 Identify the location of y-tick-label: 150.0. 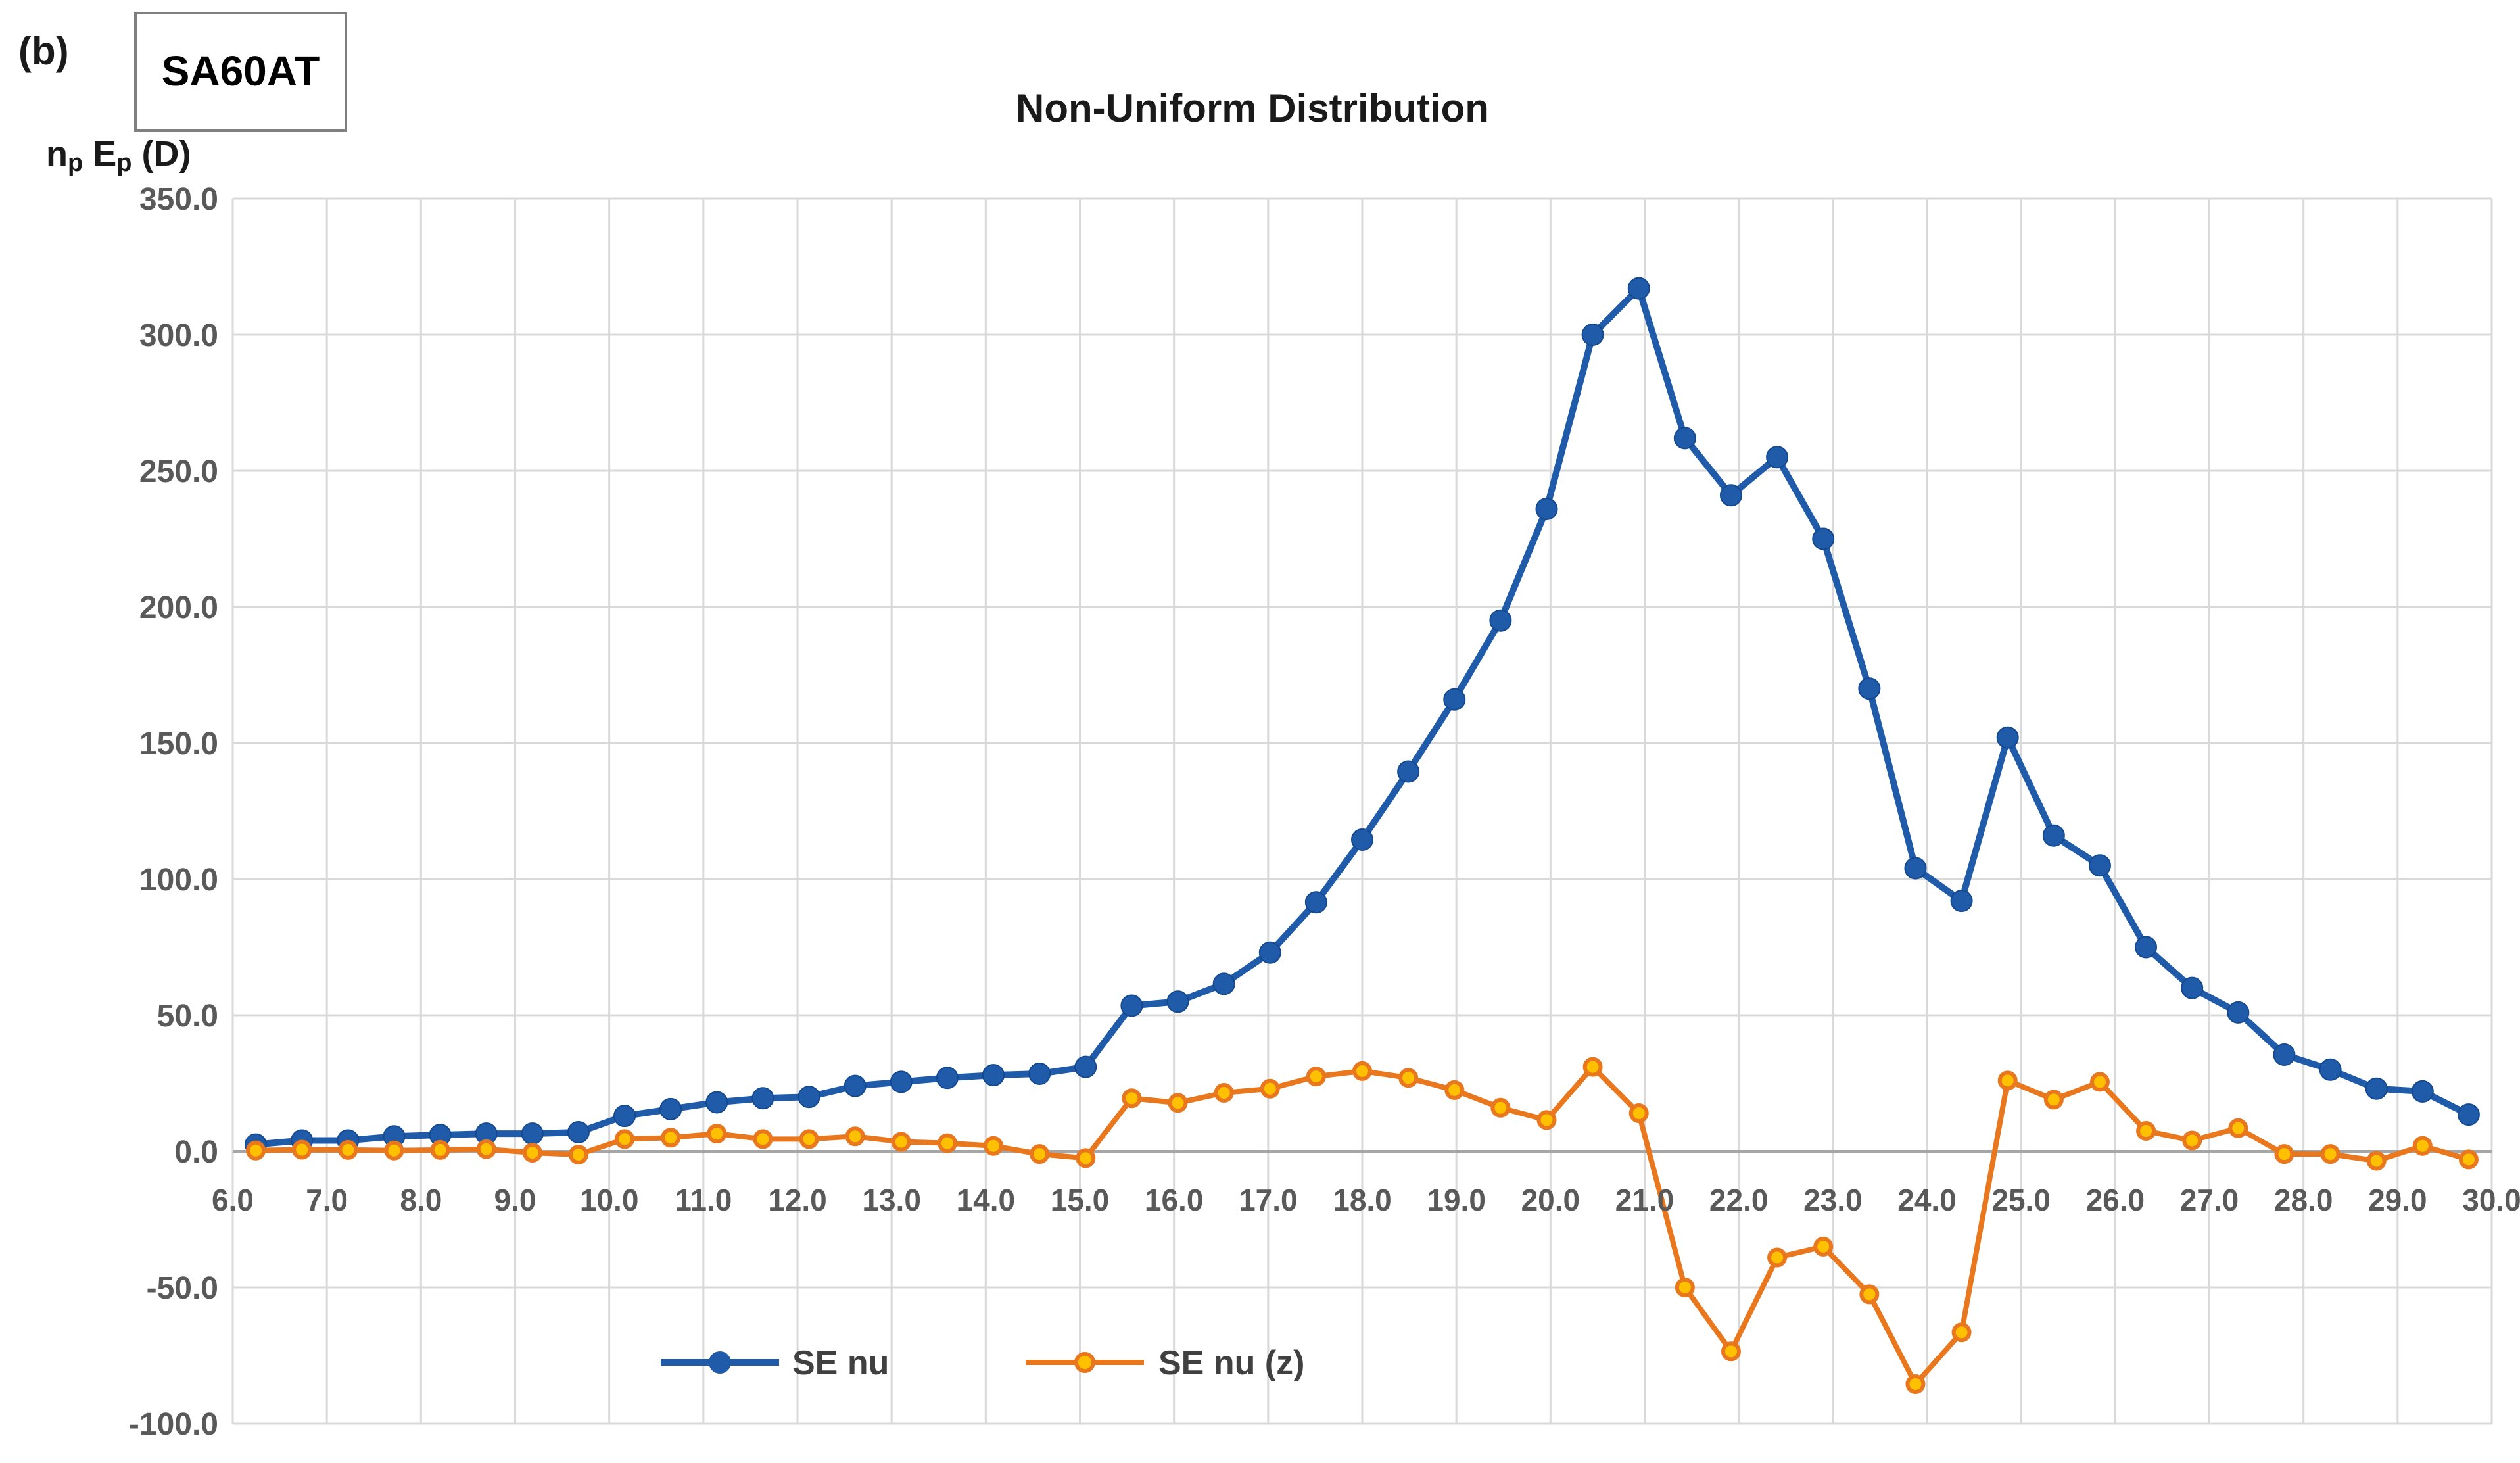
(178, 744).